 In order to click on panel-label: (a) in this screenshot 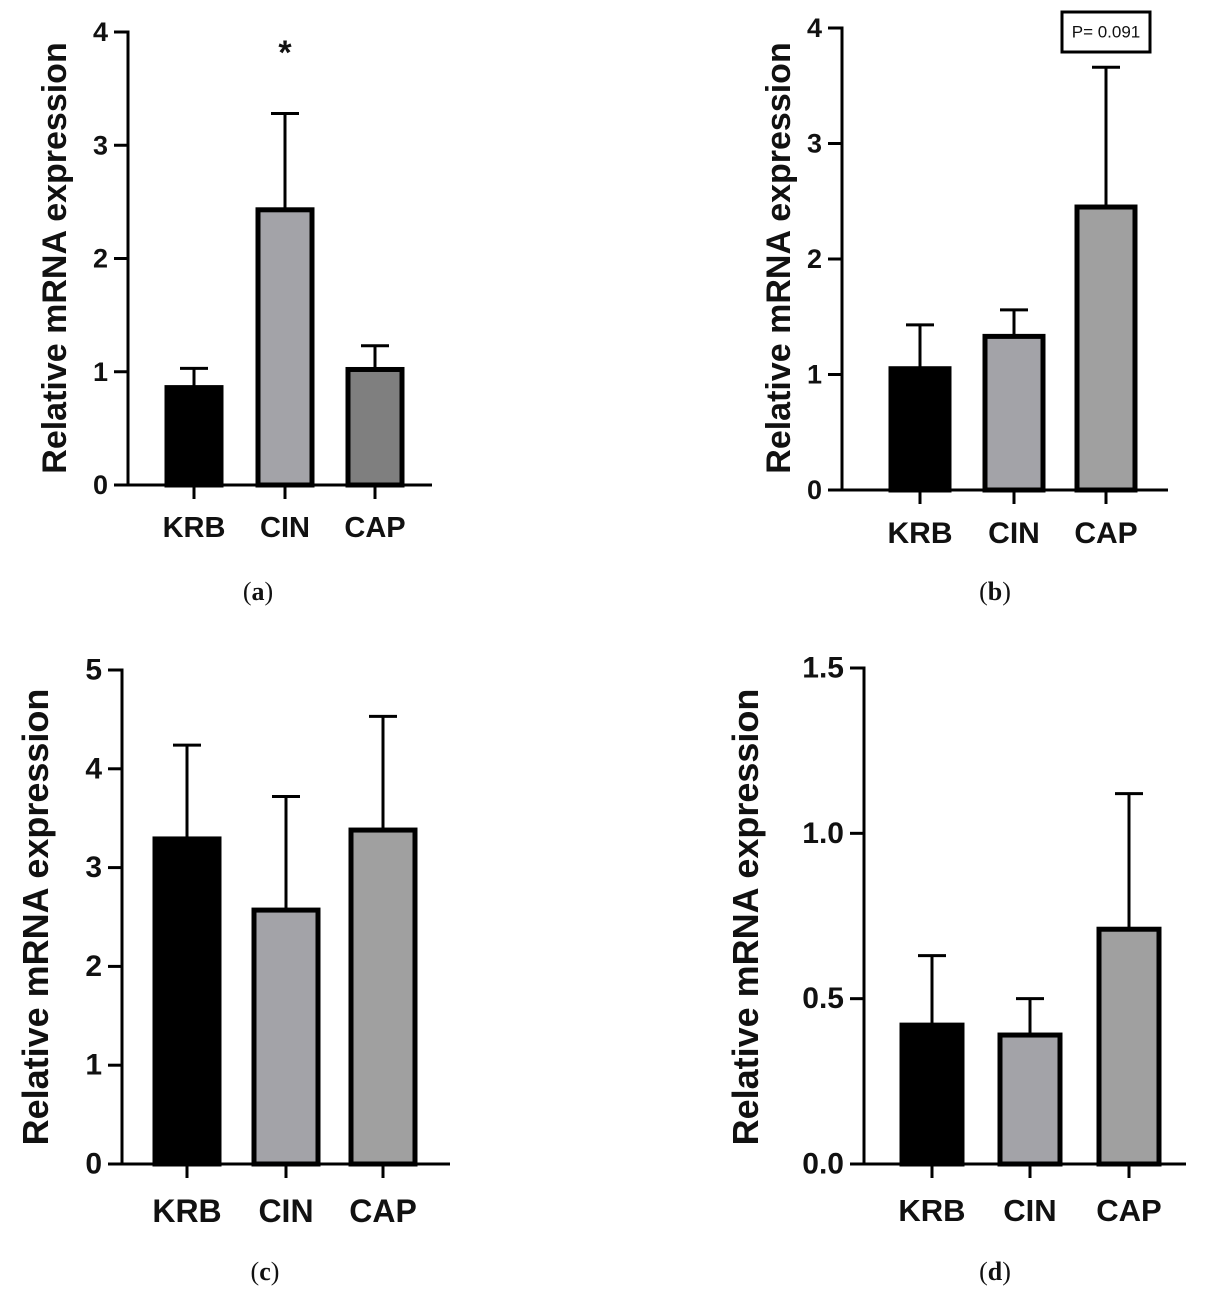, I will do `click(258, 591)`.